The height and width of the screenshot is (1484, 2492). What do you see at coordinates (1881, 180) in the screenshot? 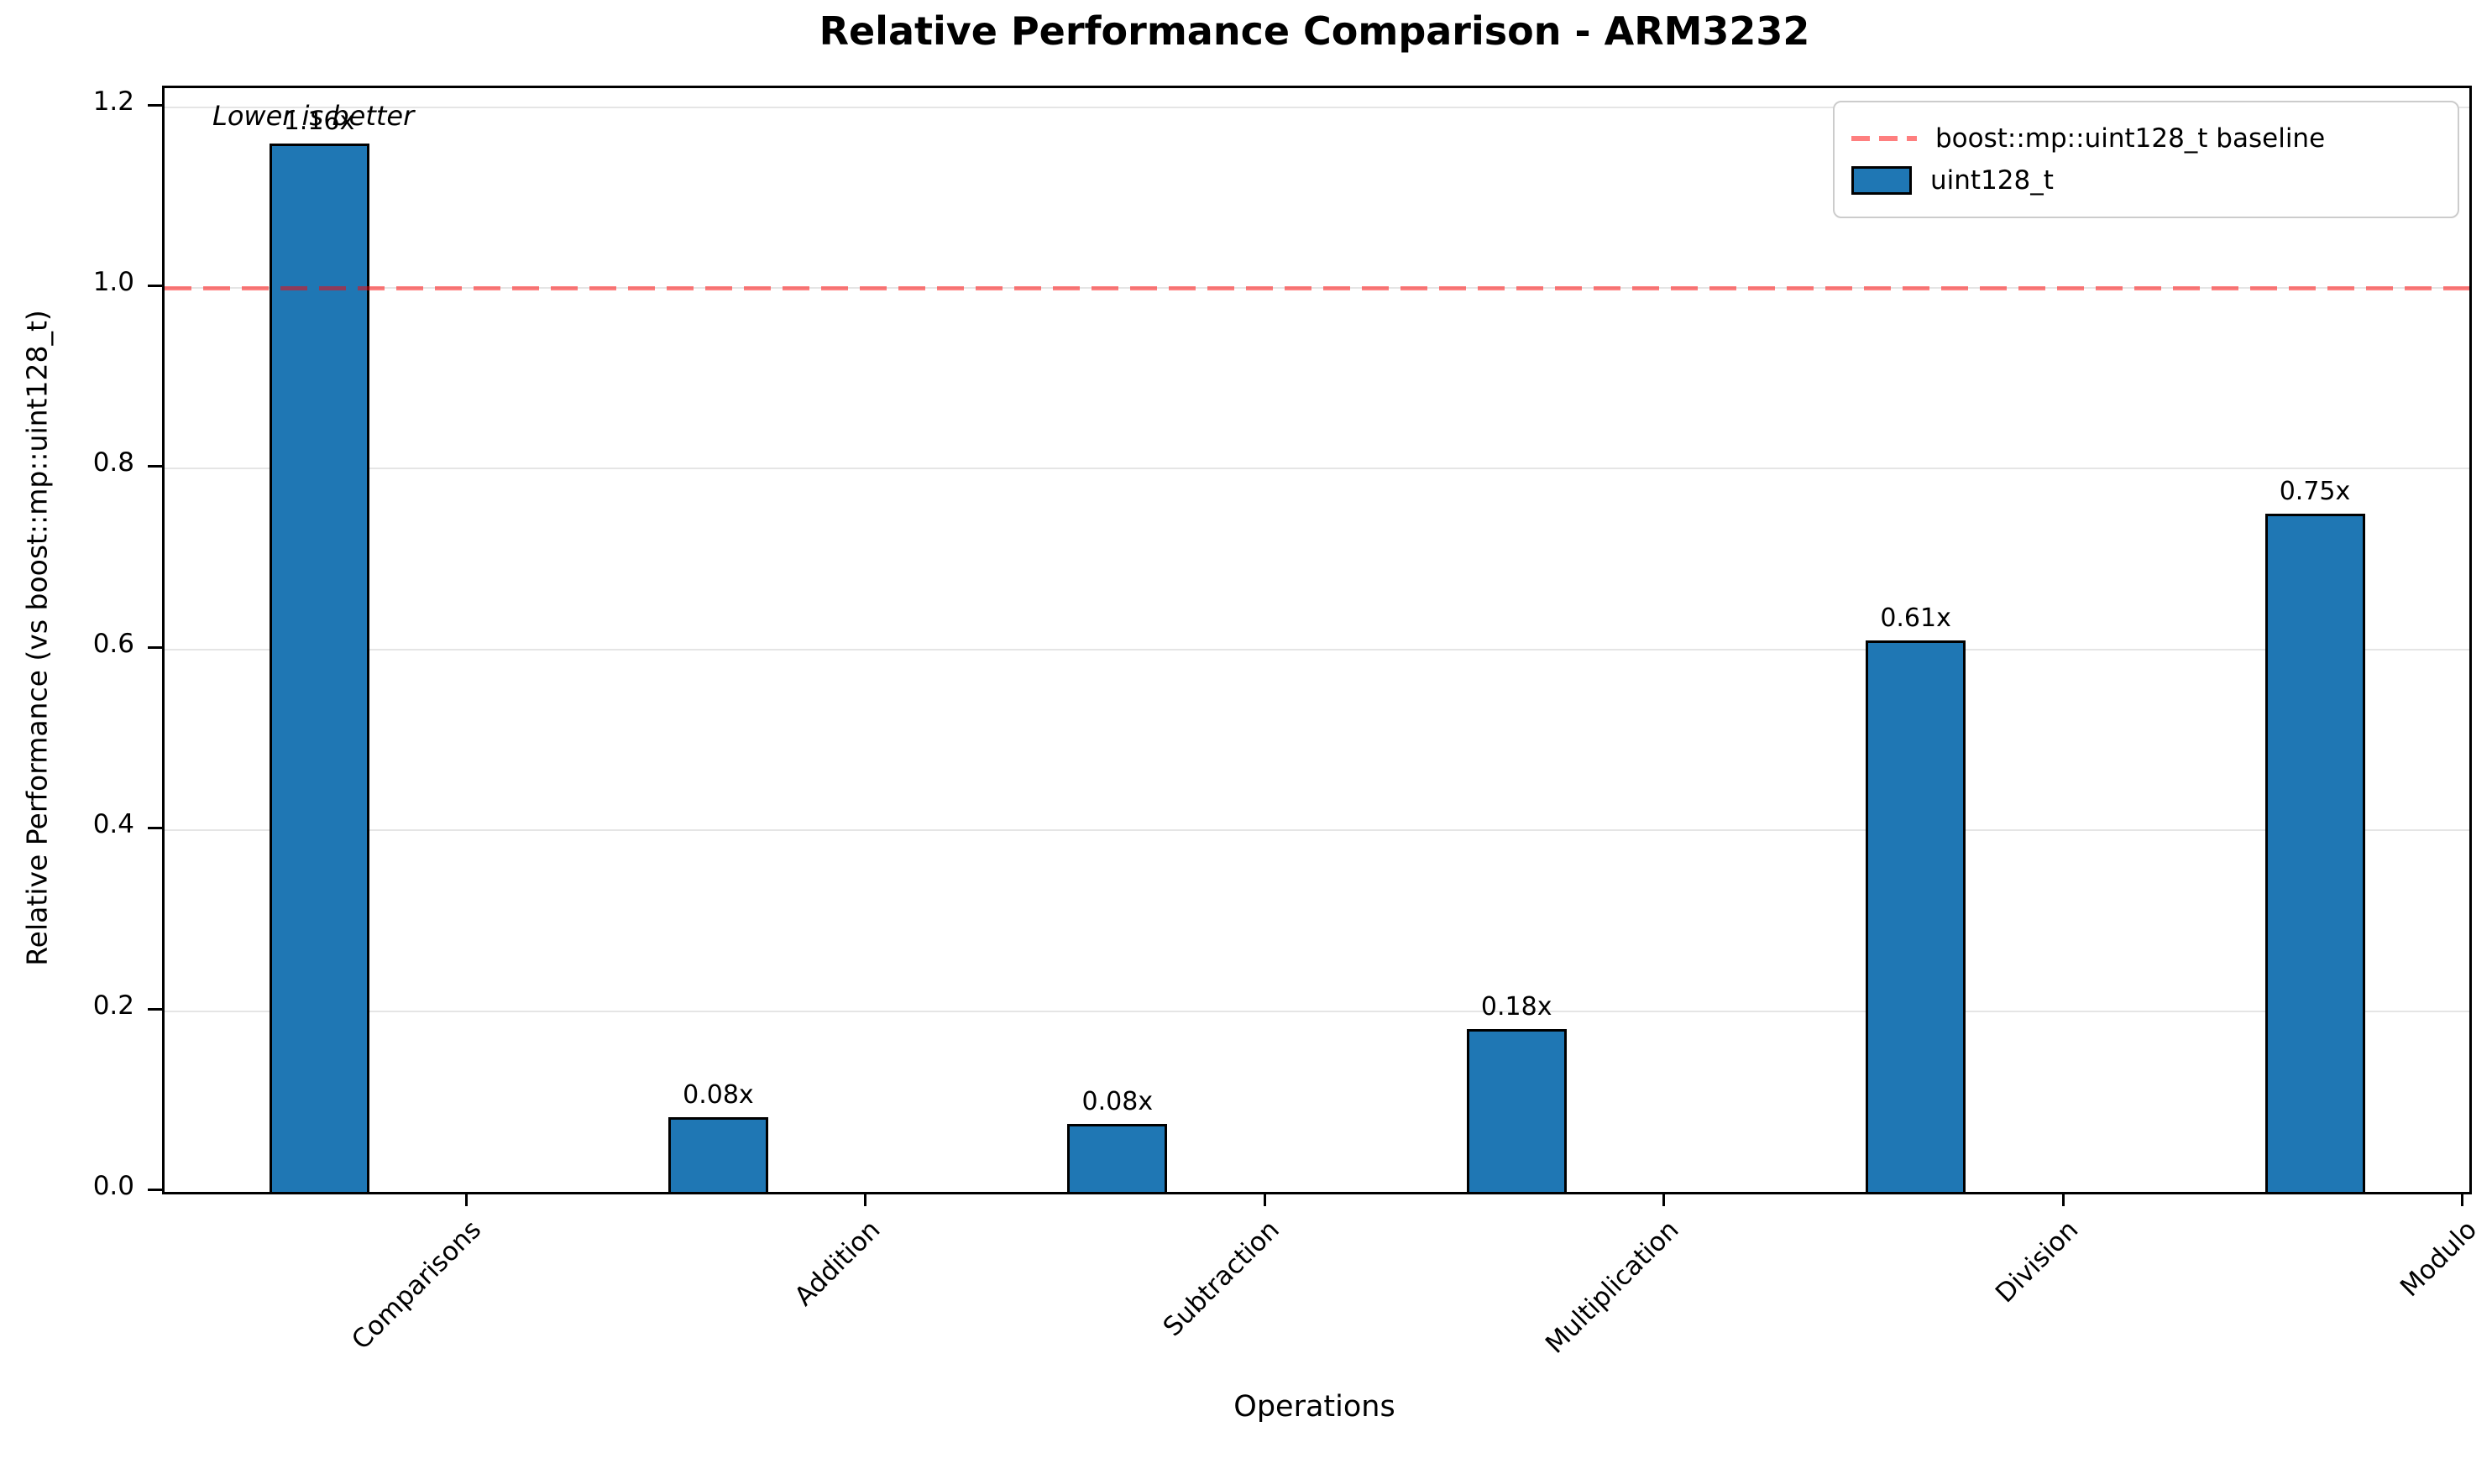
I see `series-swatch-icon` at bounding box center [1881, 180].